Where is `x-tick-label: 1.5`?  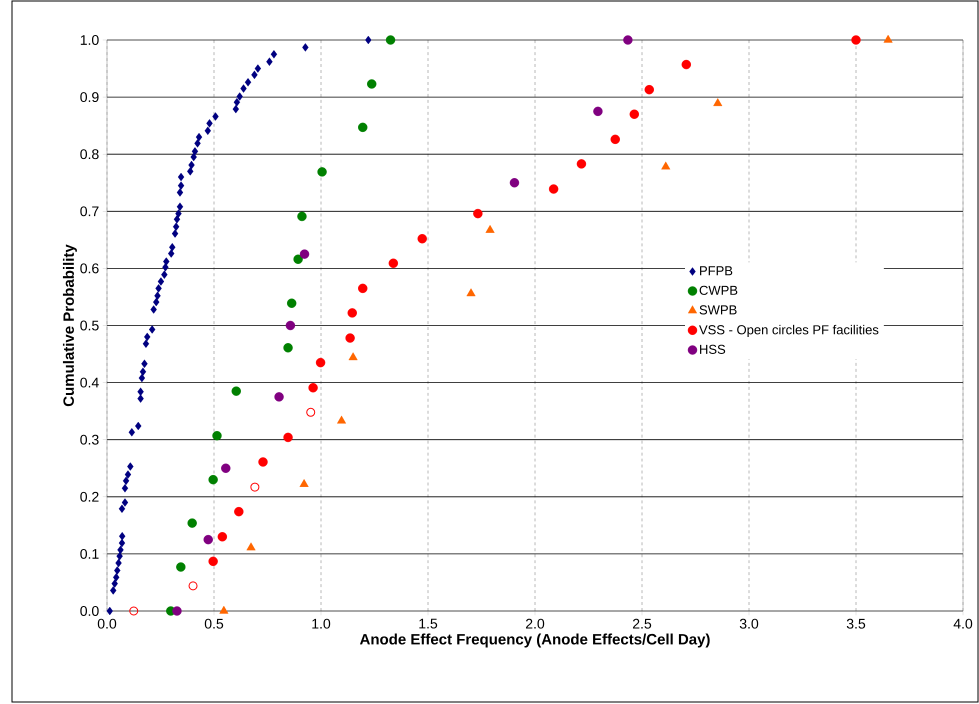
x-tick-label: 1.5 is located at coordinates (428, 623).